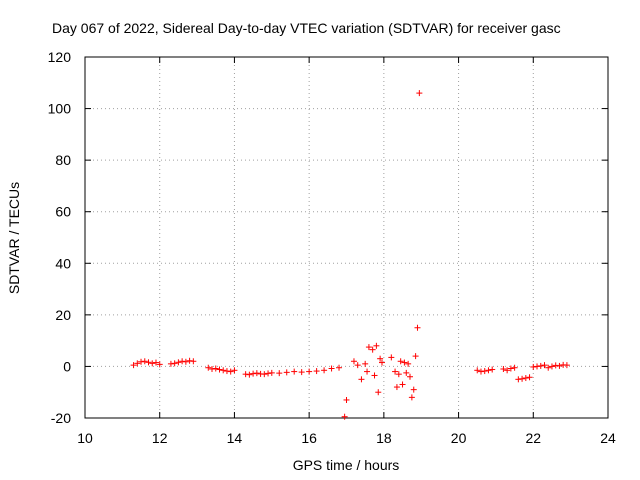 This screenshot has height=480, width=640. What do you see at coordinates (60, 109) in the screenshot?
I see `y-tick-label: 100` at bounding box center [60, 109].